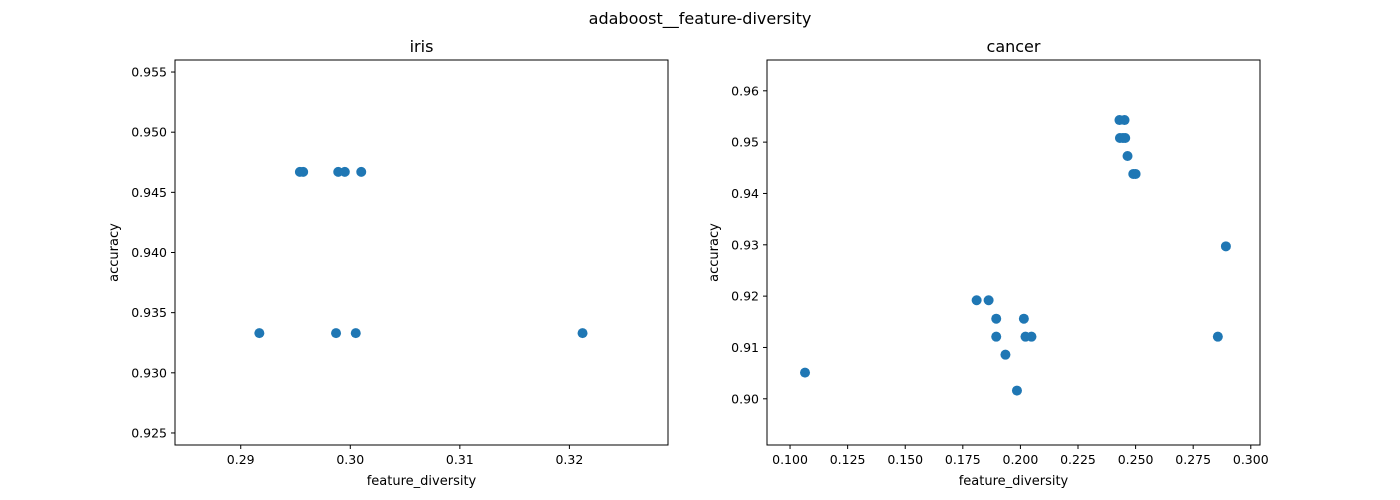 The width and height of the screenshot is (1400, 500). I want to click on y-tick-label: 0.955, so click(149, 72).